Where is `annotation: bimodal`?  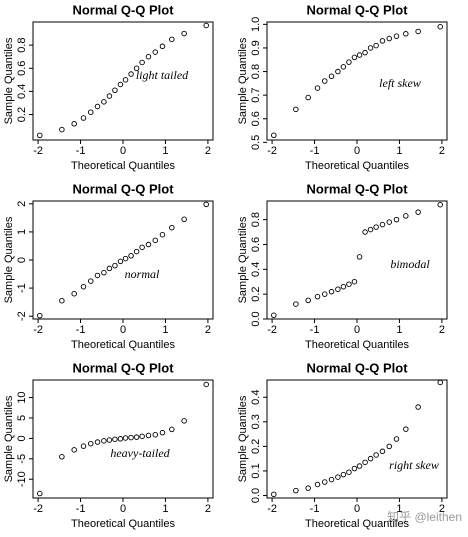 annotation: bimodal is located at coordinates (410, 264).